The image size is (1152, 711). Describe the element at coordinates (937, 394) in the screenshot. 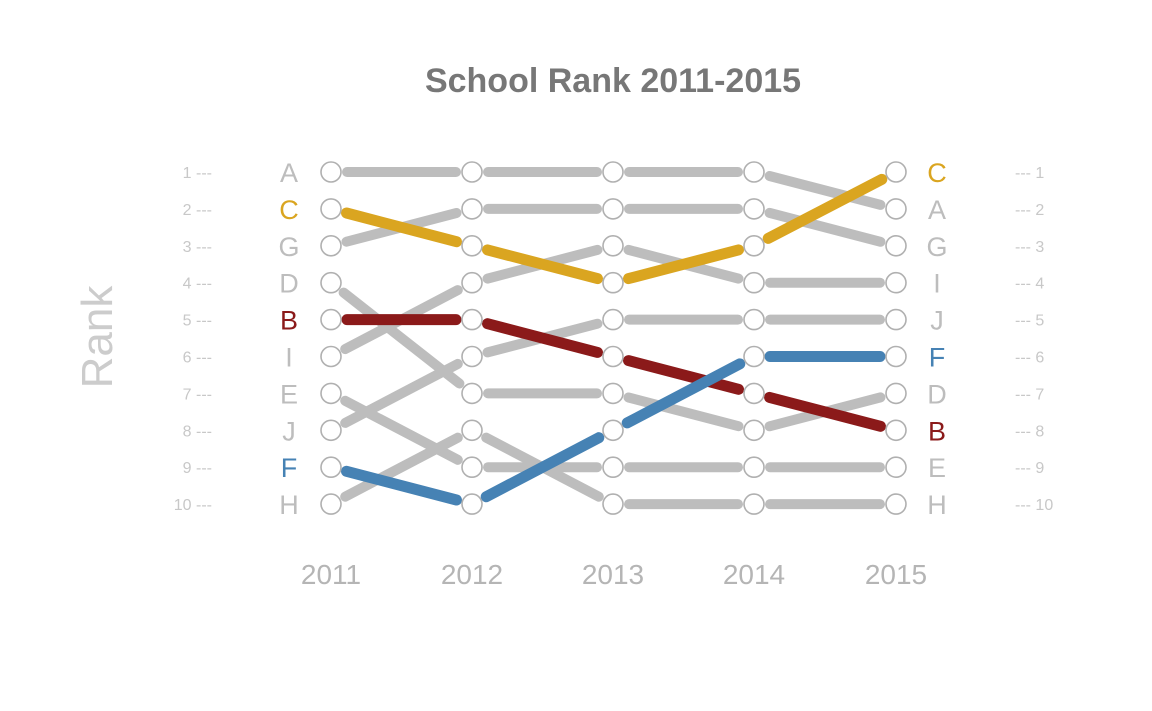

I see `school-label-right-d: D` at that location.